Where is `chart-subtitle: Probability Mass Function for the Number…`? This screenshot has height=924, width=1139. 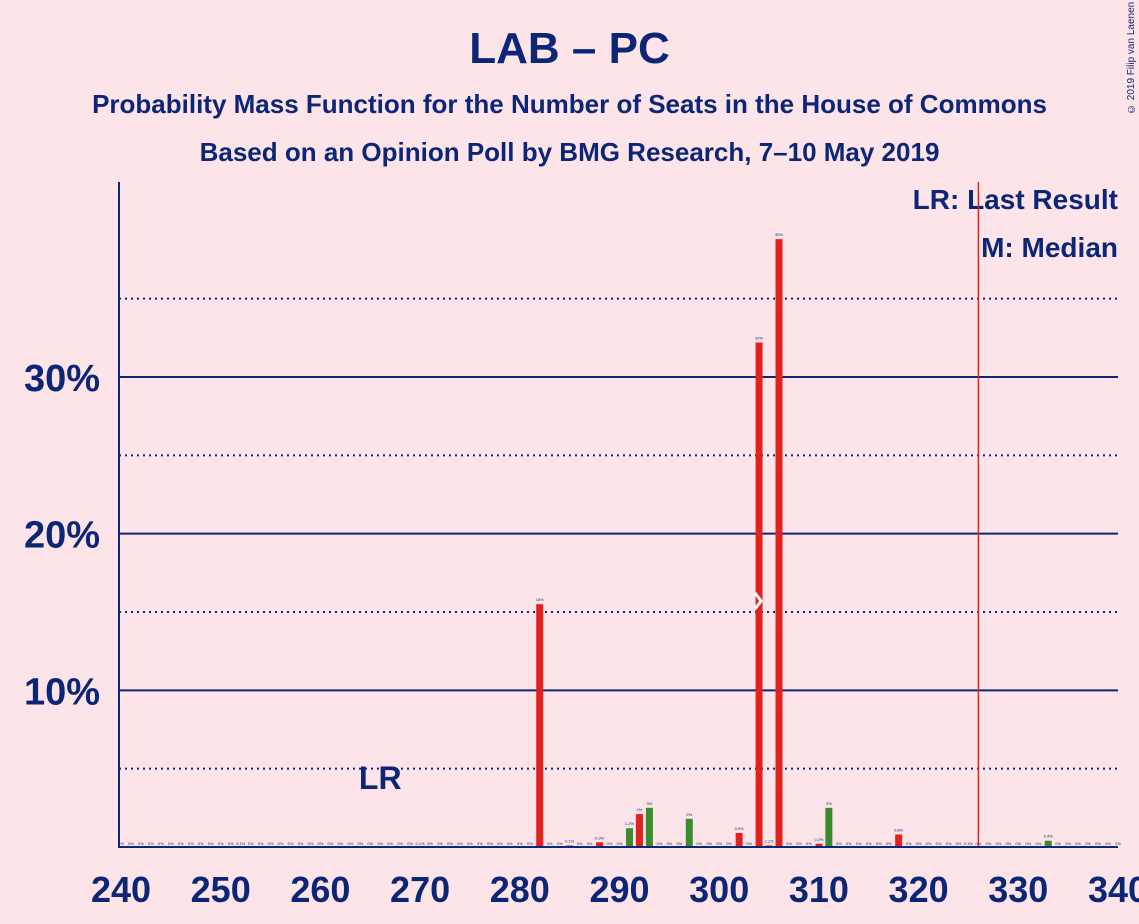 chart-subtitle: Probability Mass Function for the Number… is located at coordinates (569, 104).